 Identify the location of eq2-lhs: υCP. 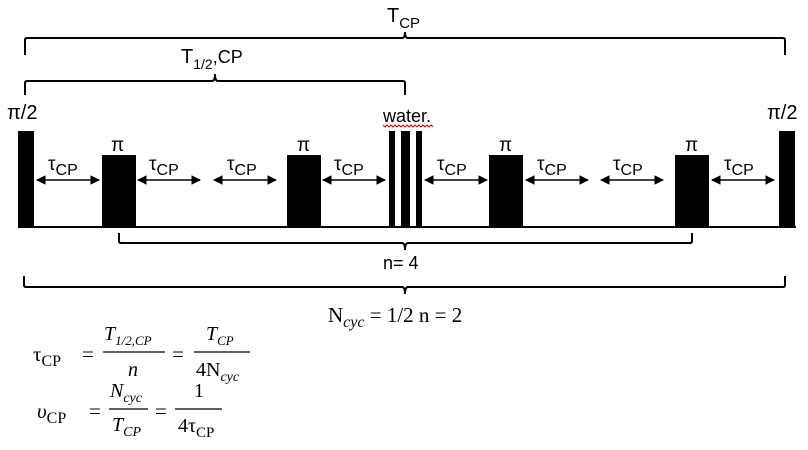
(51, 413).